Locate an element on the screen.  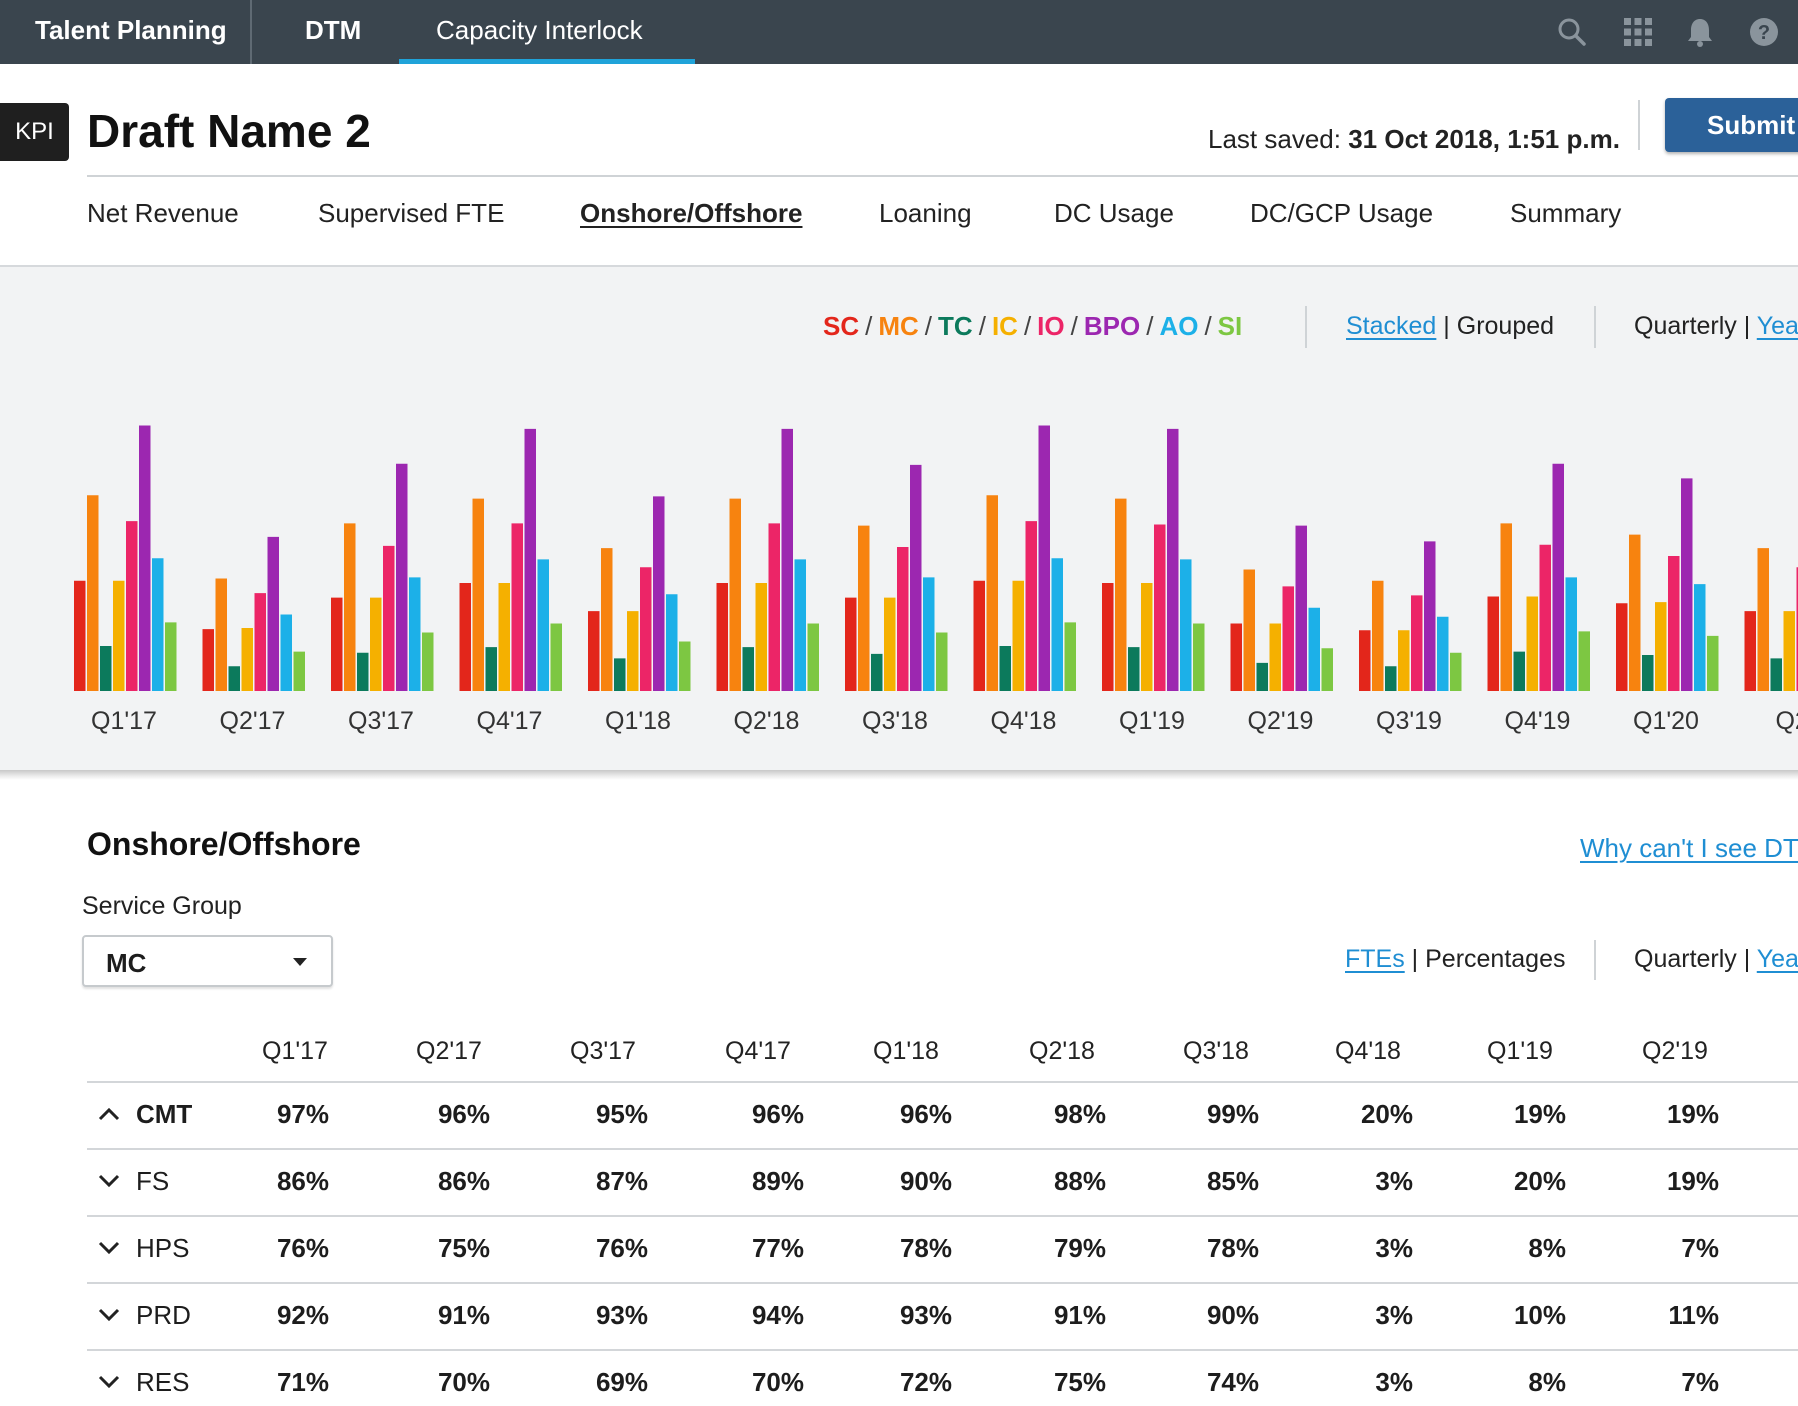
apps-grid-icon is located at coordinates (1638, 32).